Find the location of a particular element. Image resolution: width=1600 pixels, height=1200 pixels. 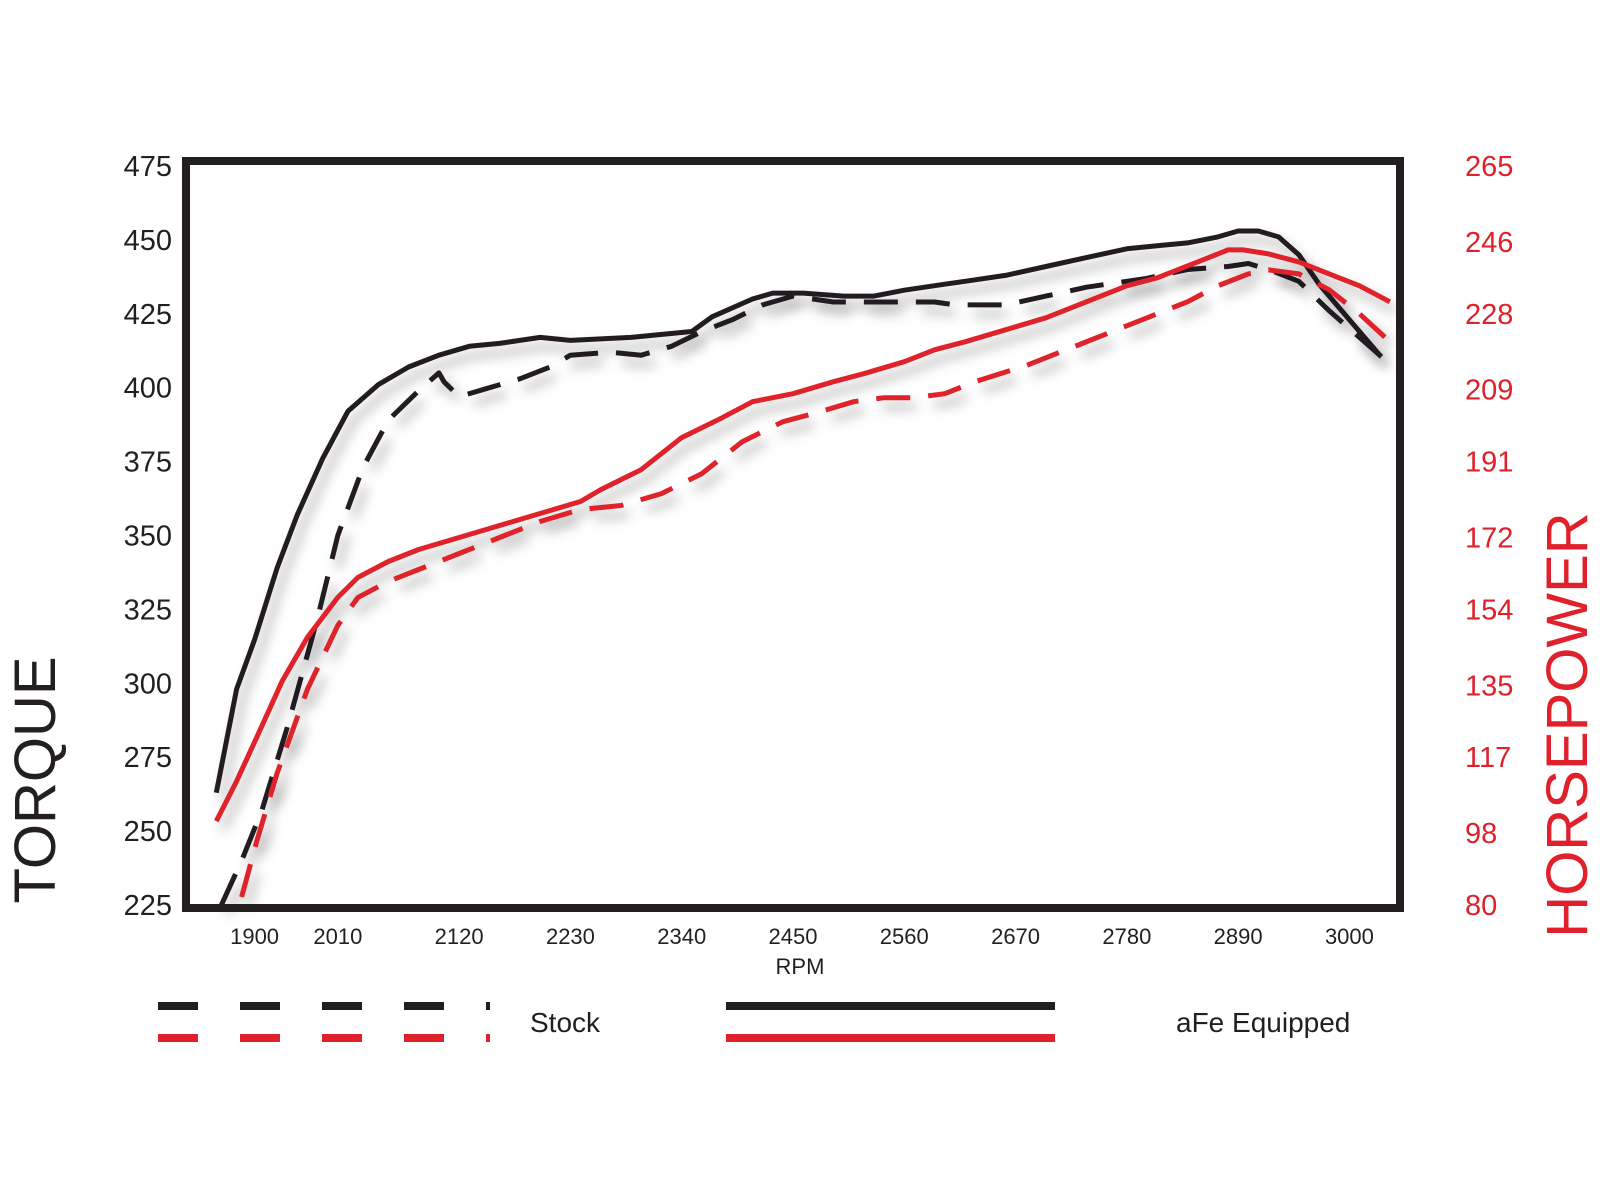

x-tick-label: 2890 is located at coordinates (1238, 936).